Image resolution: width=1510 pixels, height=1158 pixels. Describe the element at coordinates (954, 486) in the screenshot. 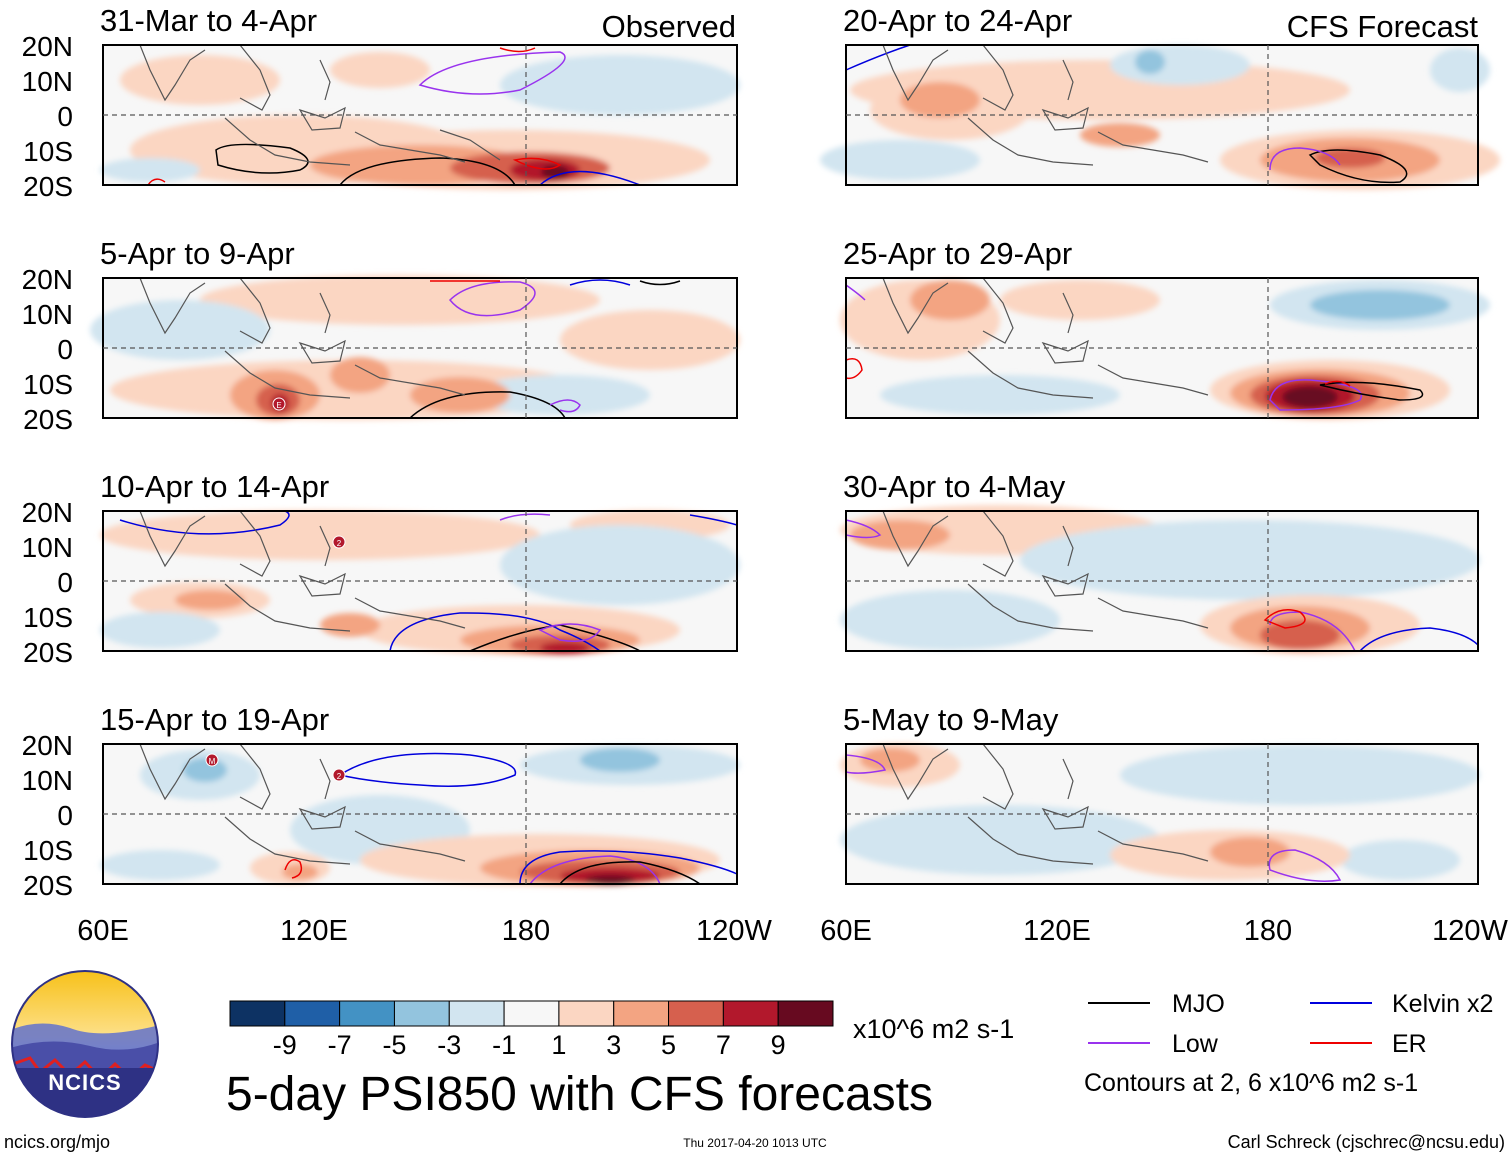

I see `panel-title-7: 30-Apr to 4-May` at that location.